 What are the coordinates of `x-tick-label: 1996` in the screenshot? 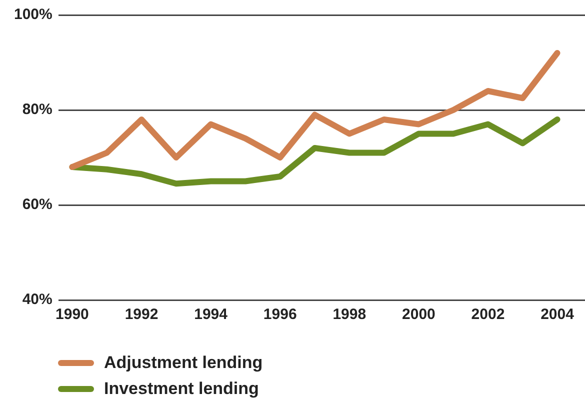 It's located at (280, 315).